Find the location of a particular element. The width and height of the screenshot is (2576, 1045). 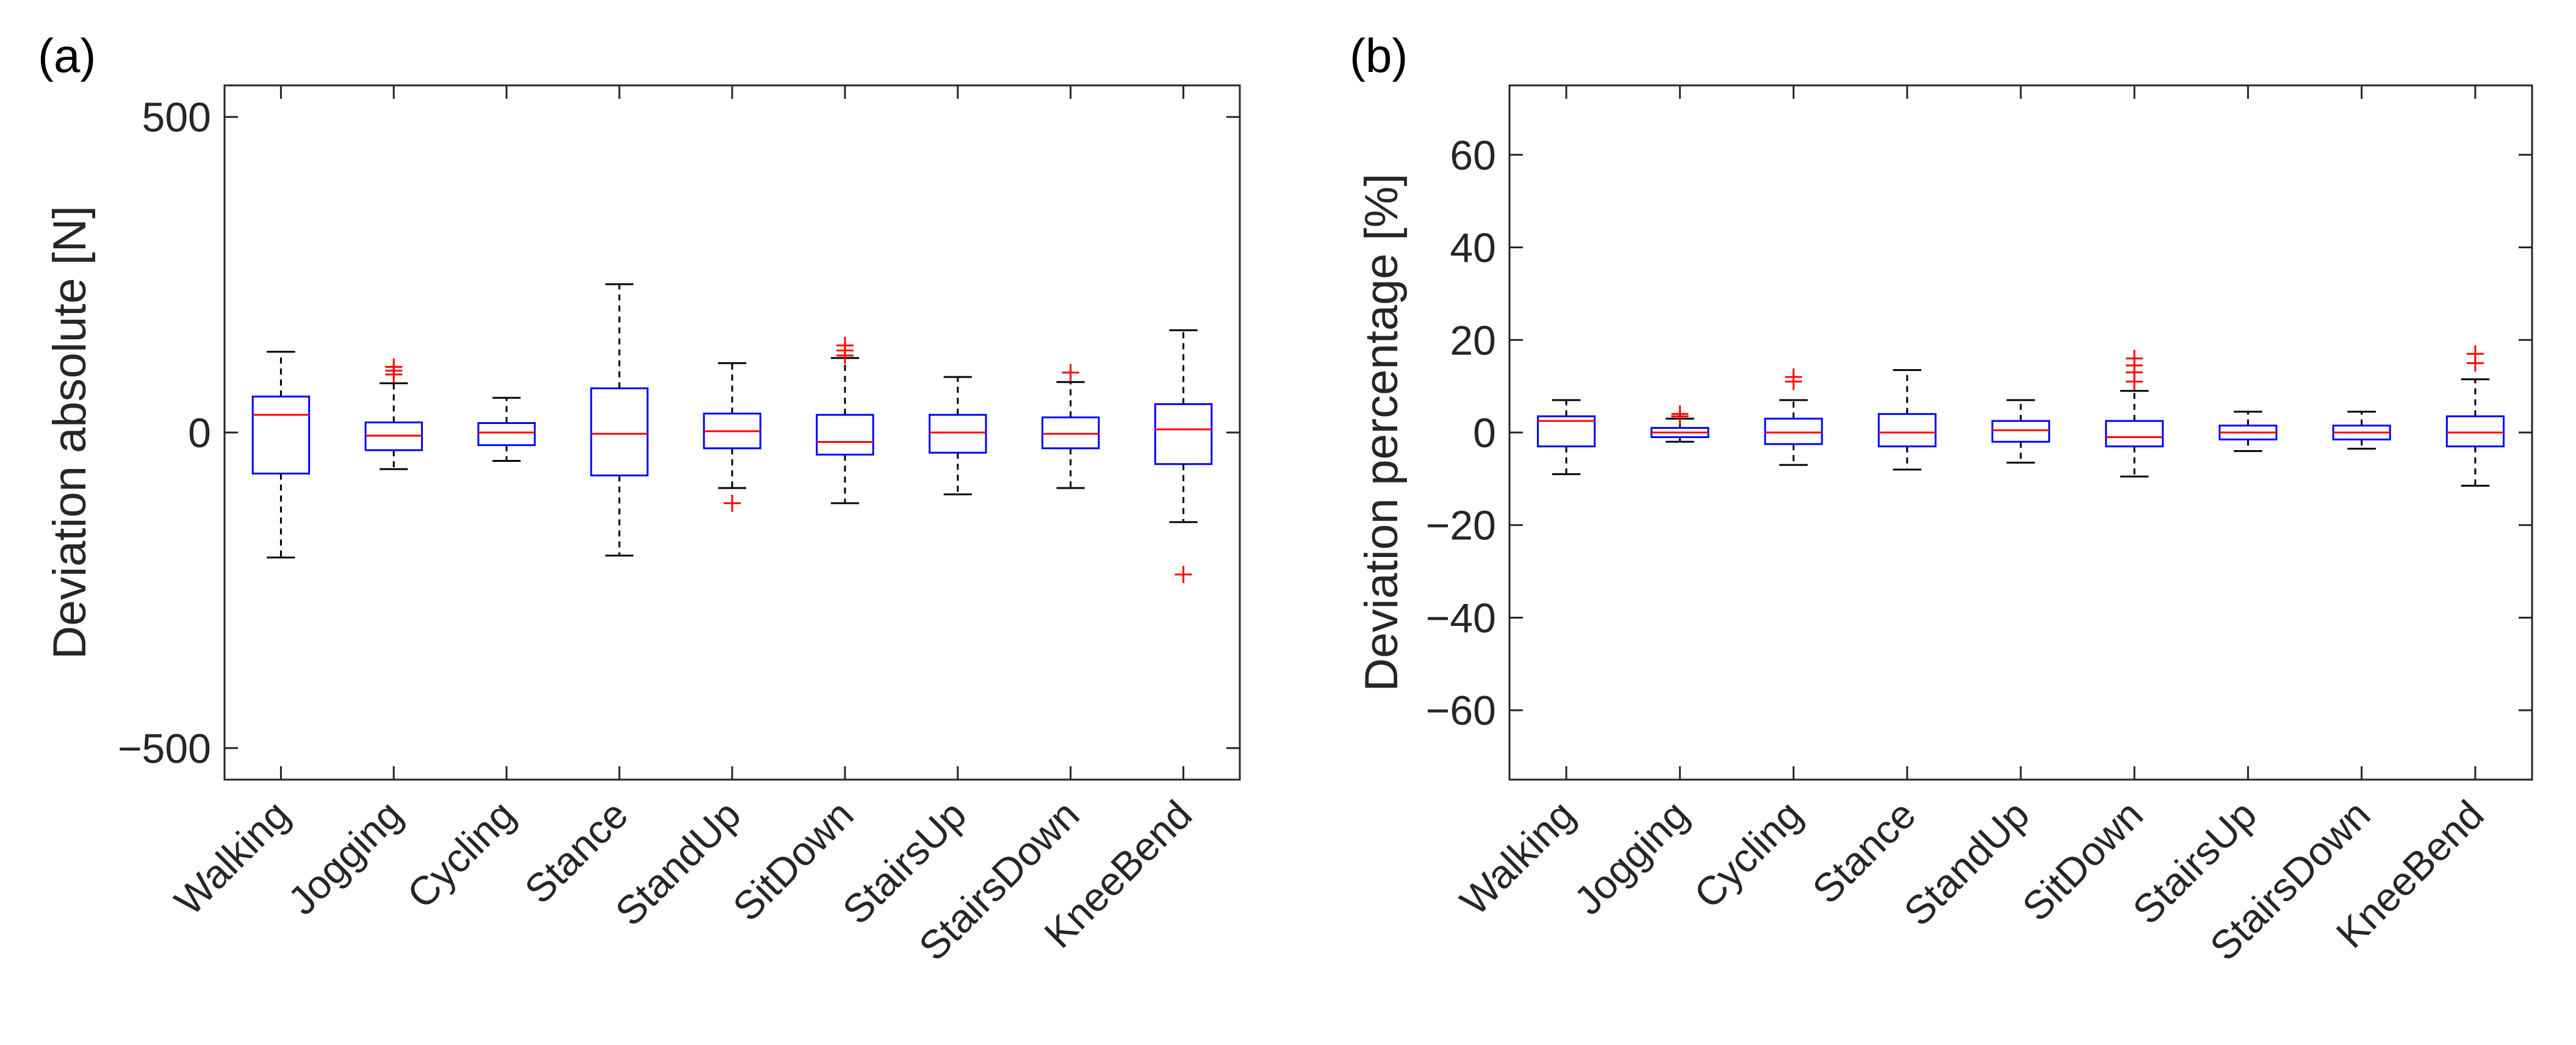

y-tick-label: 20 is located at coordinates (1473, 340).